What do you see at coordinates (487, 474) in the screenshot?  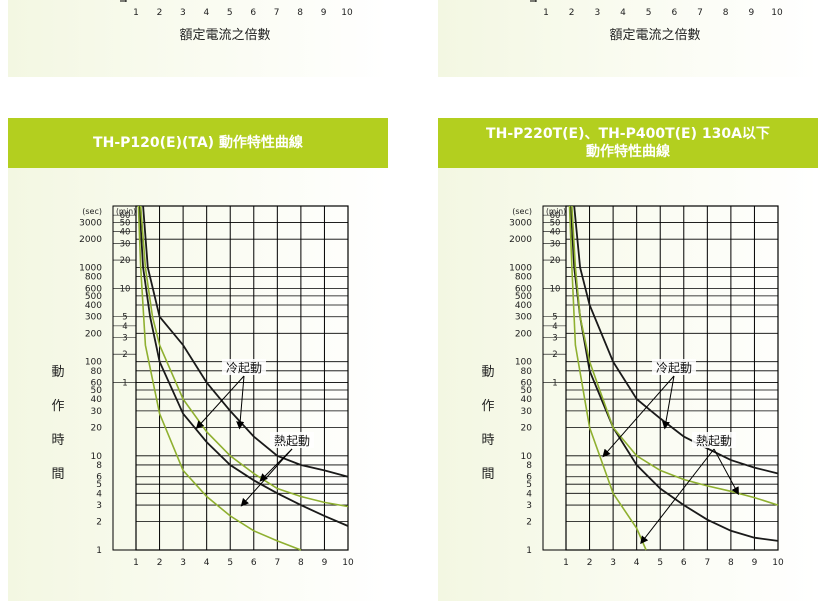 I see `y-axis-label-char: 間` at bounding box center [487, 474].